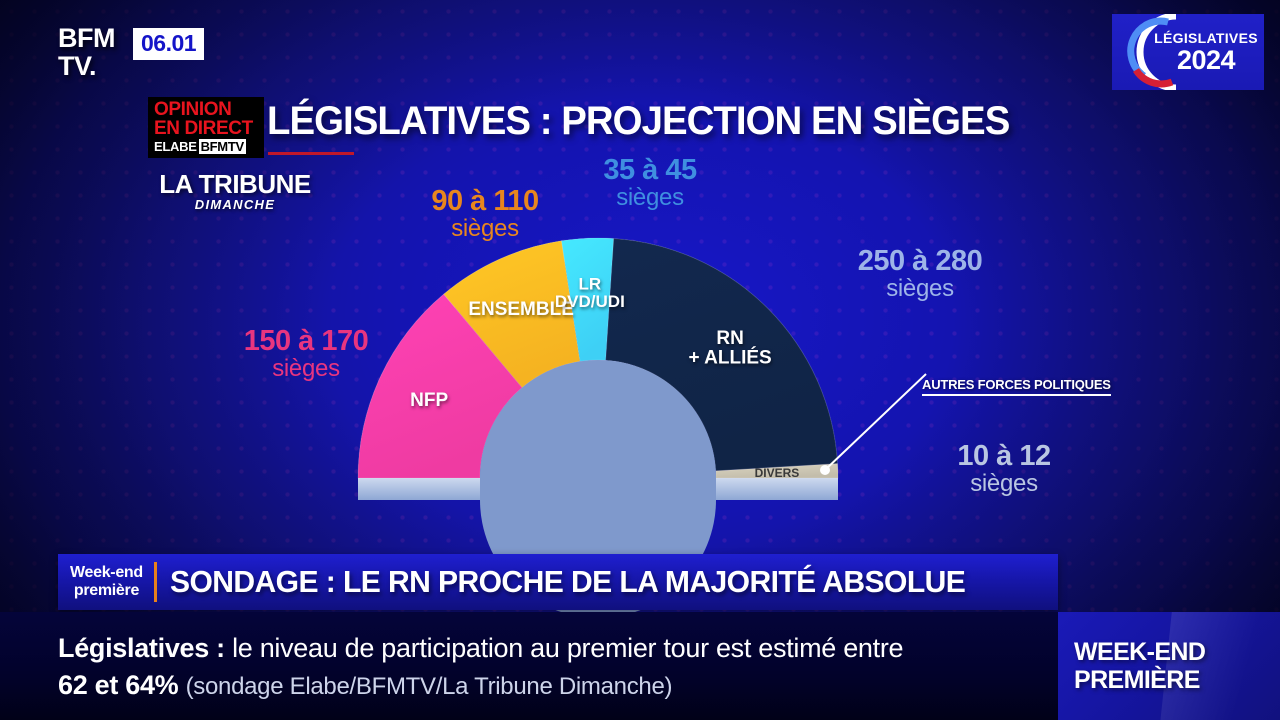 The width and height of the screenshot is (1280, 720). I want to click on title-underline, so click(311, 153).